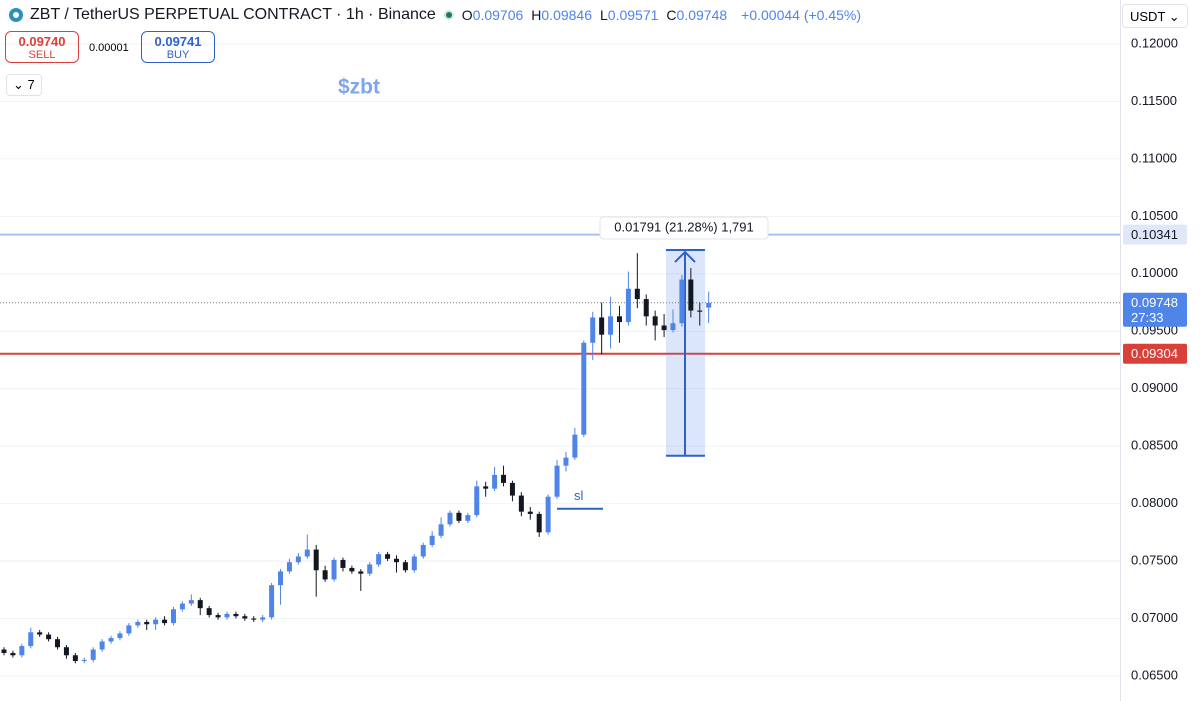 Image resolution: width=1200 pixels, height=701 pixels. Describe the element at coordinates (1154, 272) in the screenshot. I see `y-tick-label: 0.10000` at that location.